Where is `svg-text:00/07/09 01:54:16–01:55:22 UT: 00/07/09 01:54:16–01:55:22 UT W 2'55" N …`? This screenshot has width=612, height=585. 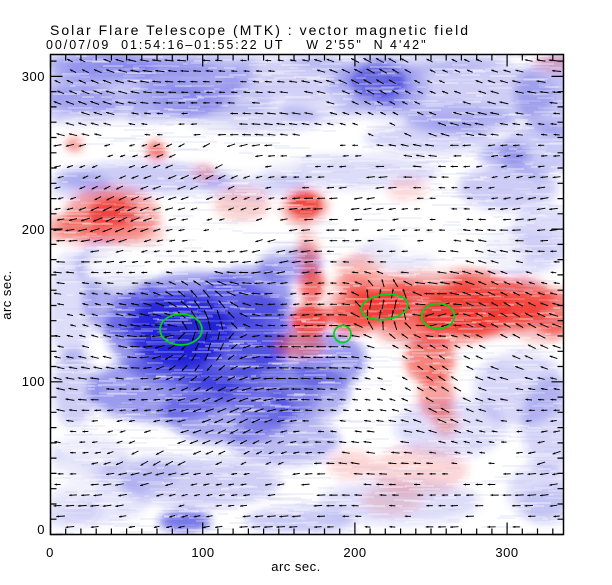
svg-text:00/07/09 01:54:16–01:55:22 UT: 00/07/09 01:54:16–01:55:22 UT W 2'55" N … is located at coordinates (236, 45).